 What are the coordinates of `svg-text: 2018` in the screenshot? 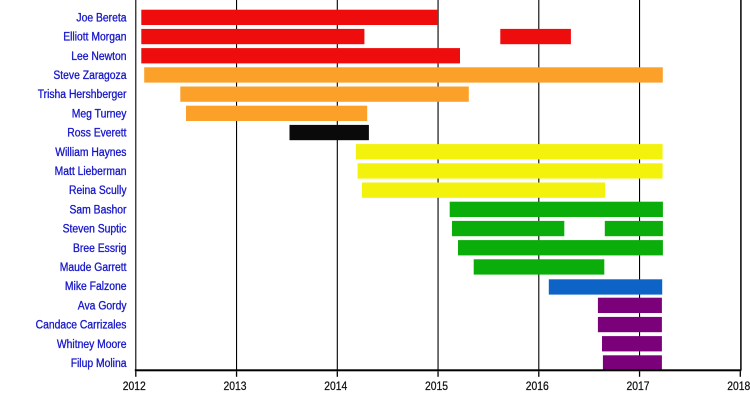 It's located at (738, 387).